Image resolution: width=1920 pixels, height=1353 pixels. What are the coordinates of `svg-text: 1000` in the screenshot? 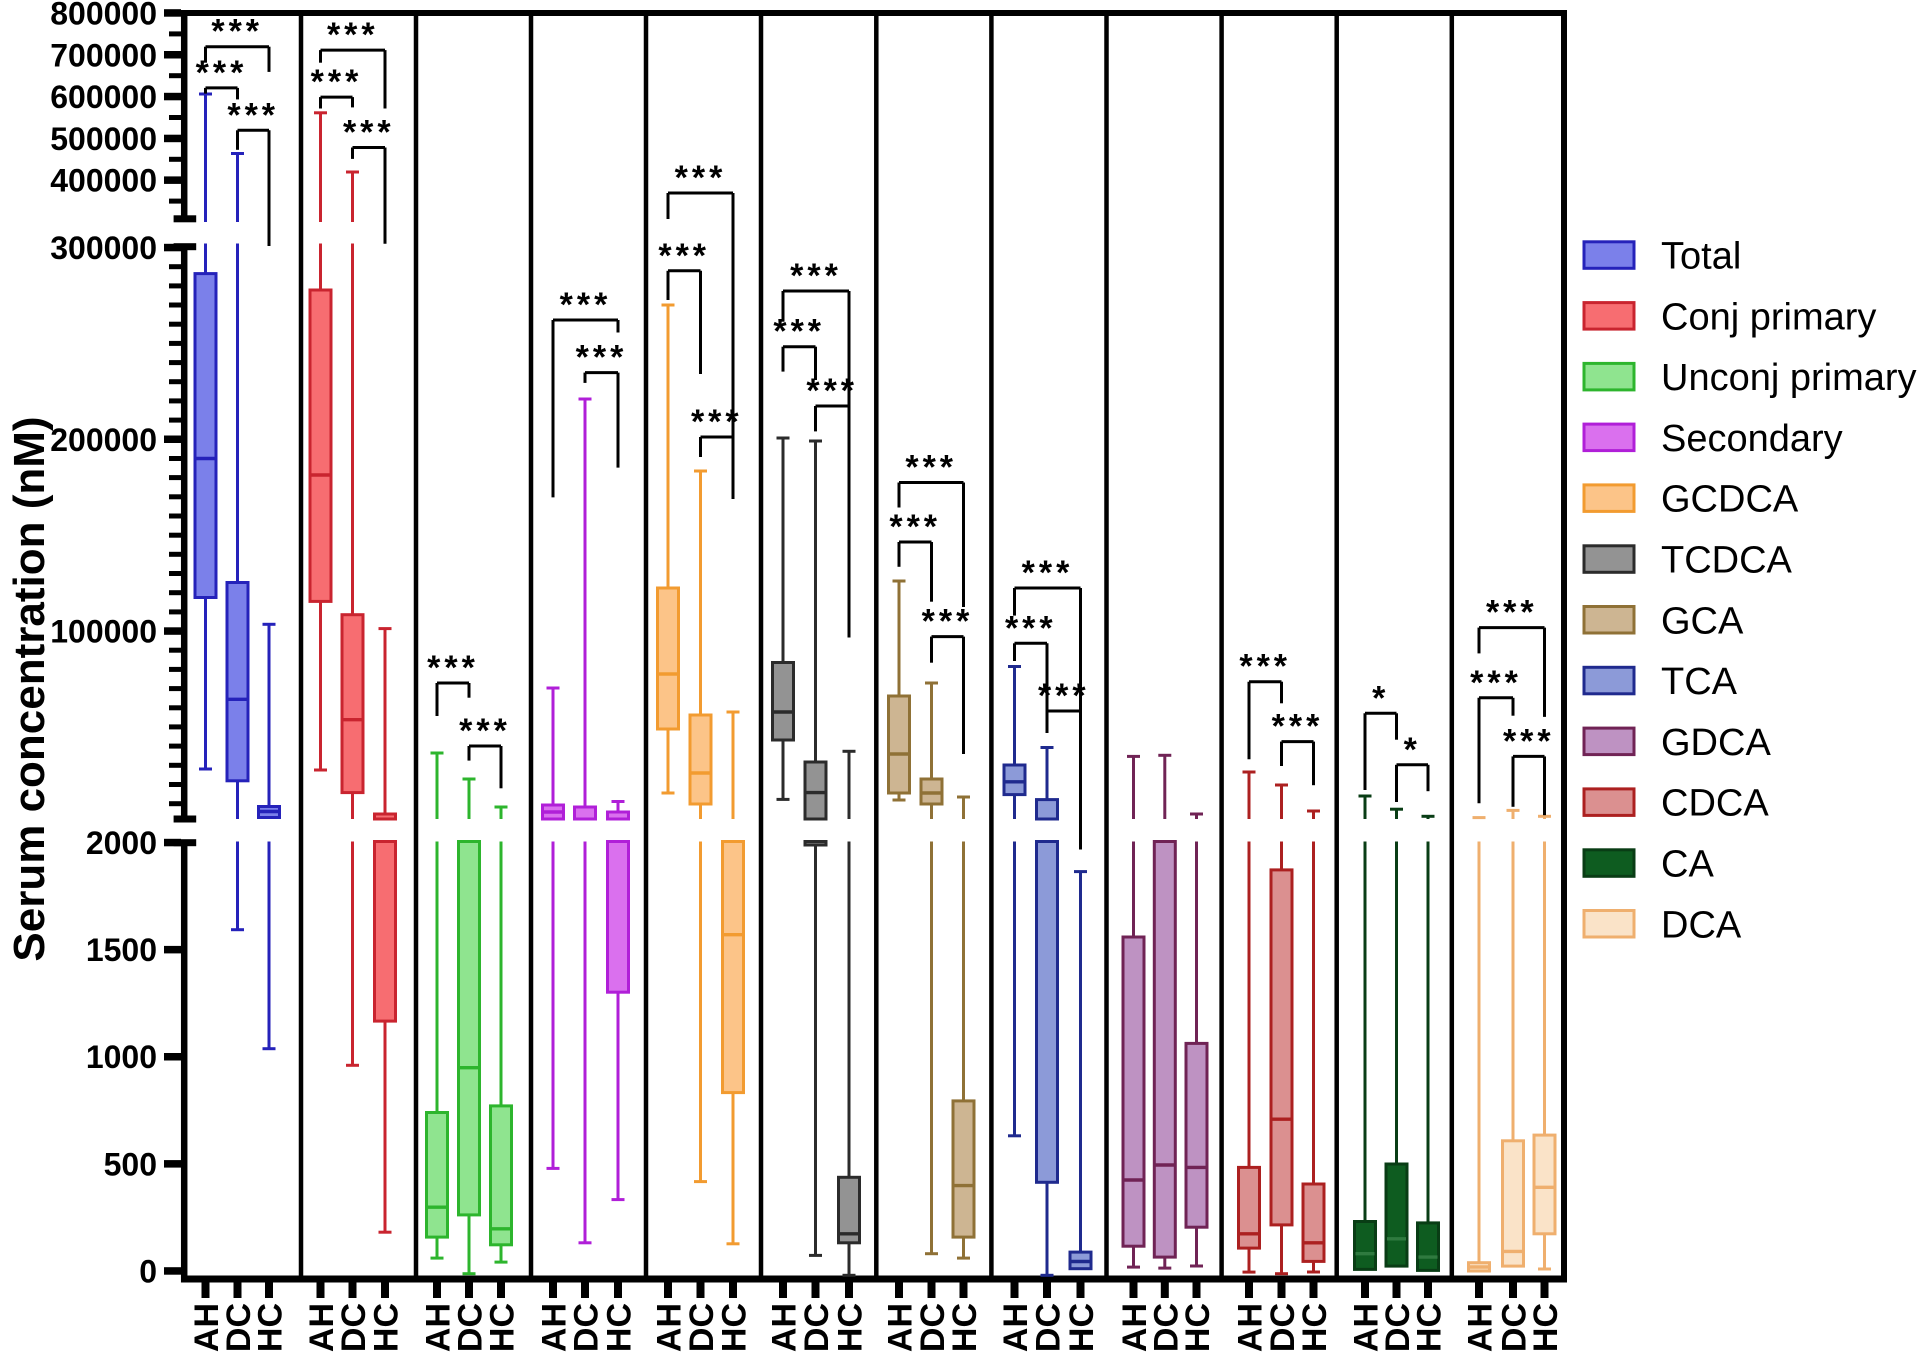 It's located at (121, 1057).